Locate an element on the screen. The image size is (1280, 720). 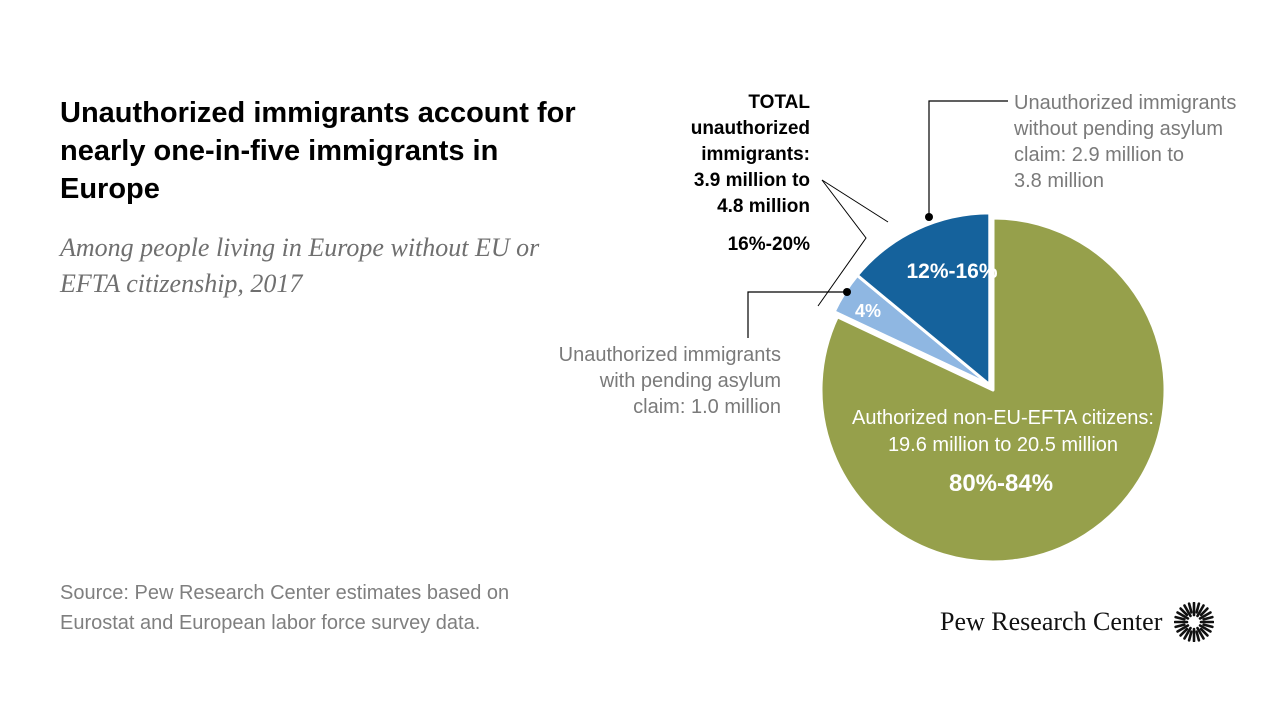
brand-logo: Pew Research Center is located at coordinates (1077, 622).